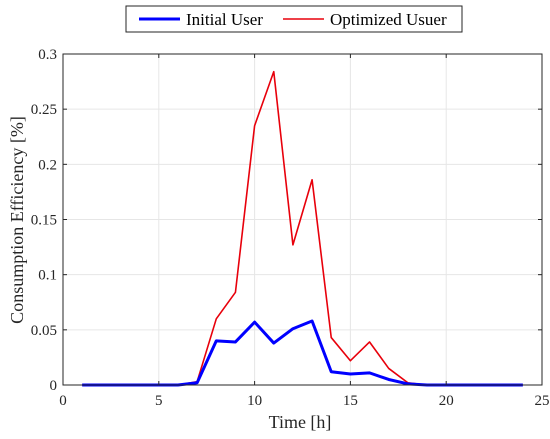  Describe the element at coordinates (47, 165) in the screenshot. I see `y-tick-label: 0.2` at that location.